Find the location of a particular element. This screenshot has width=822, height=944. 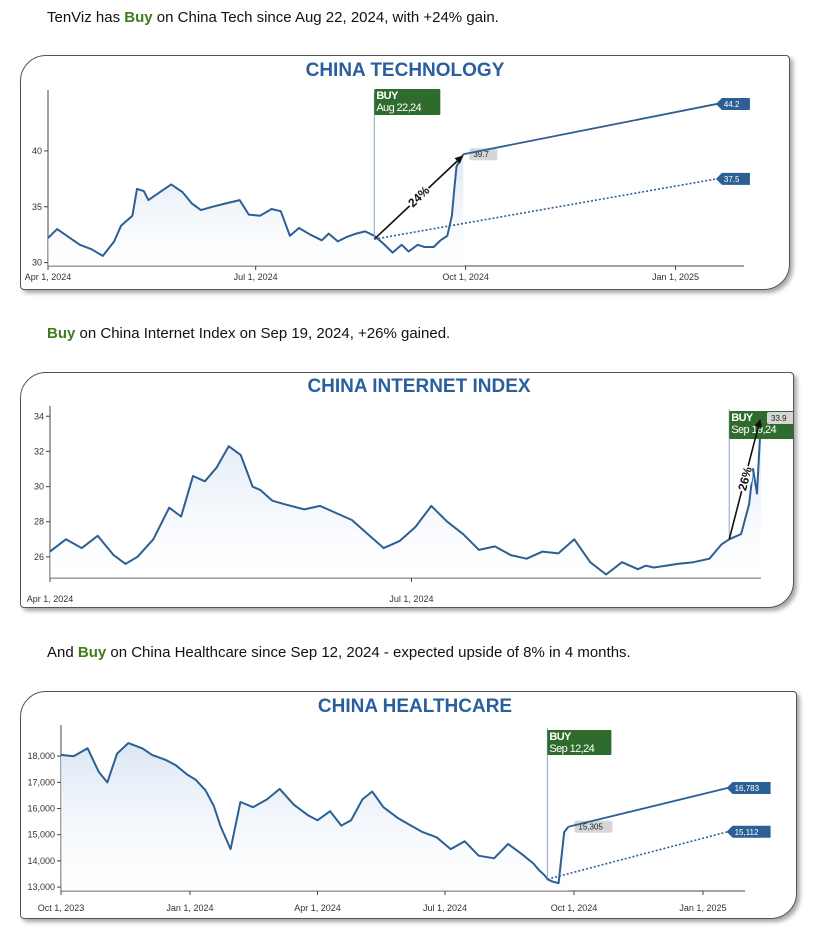

y-tick-label: 14,000 is located at coordinates (41, 861).